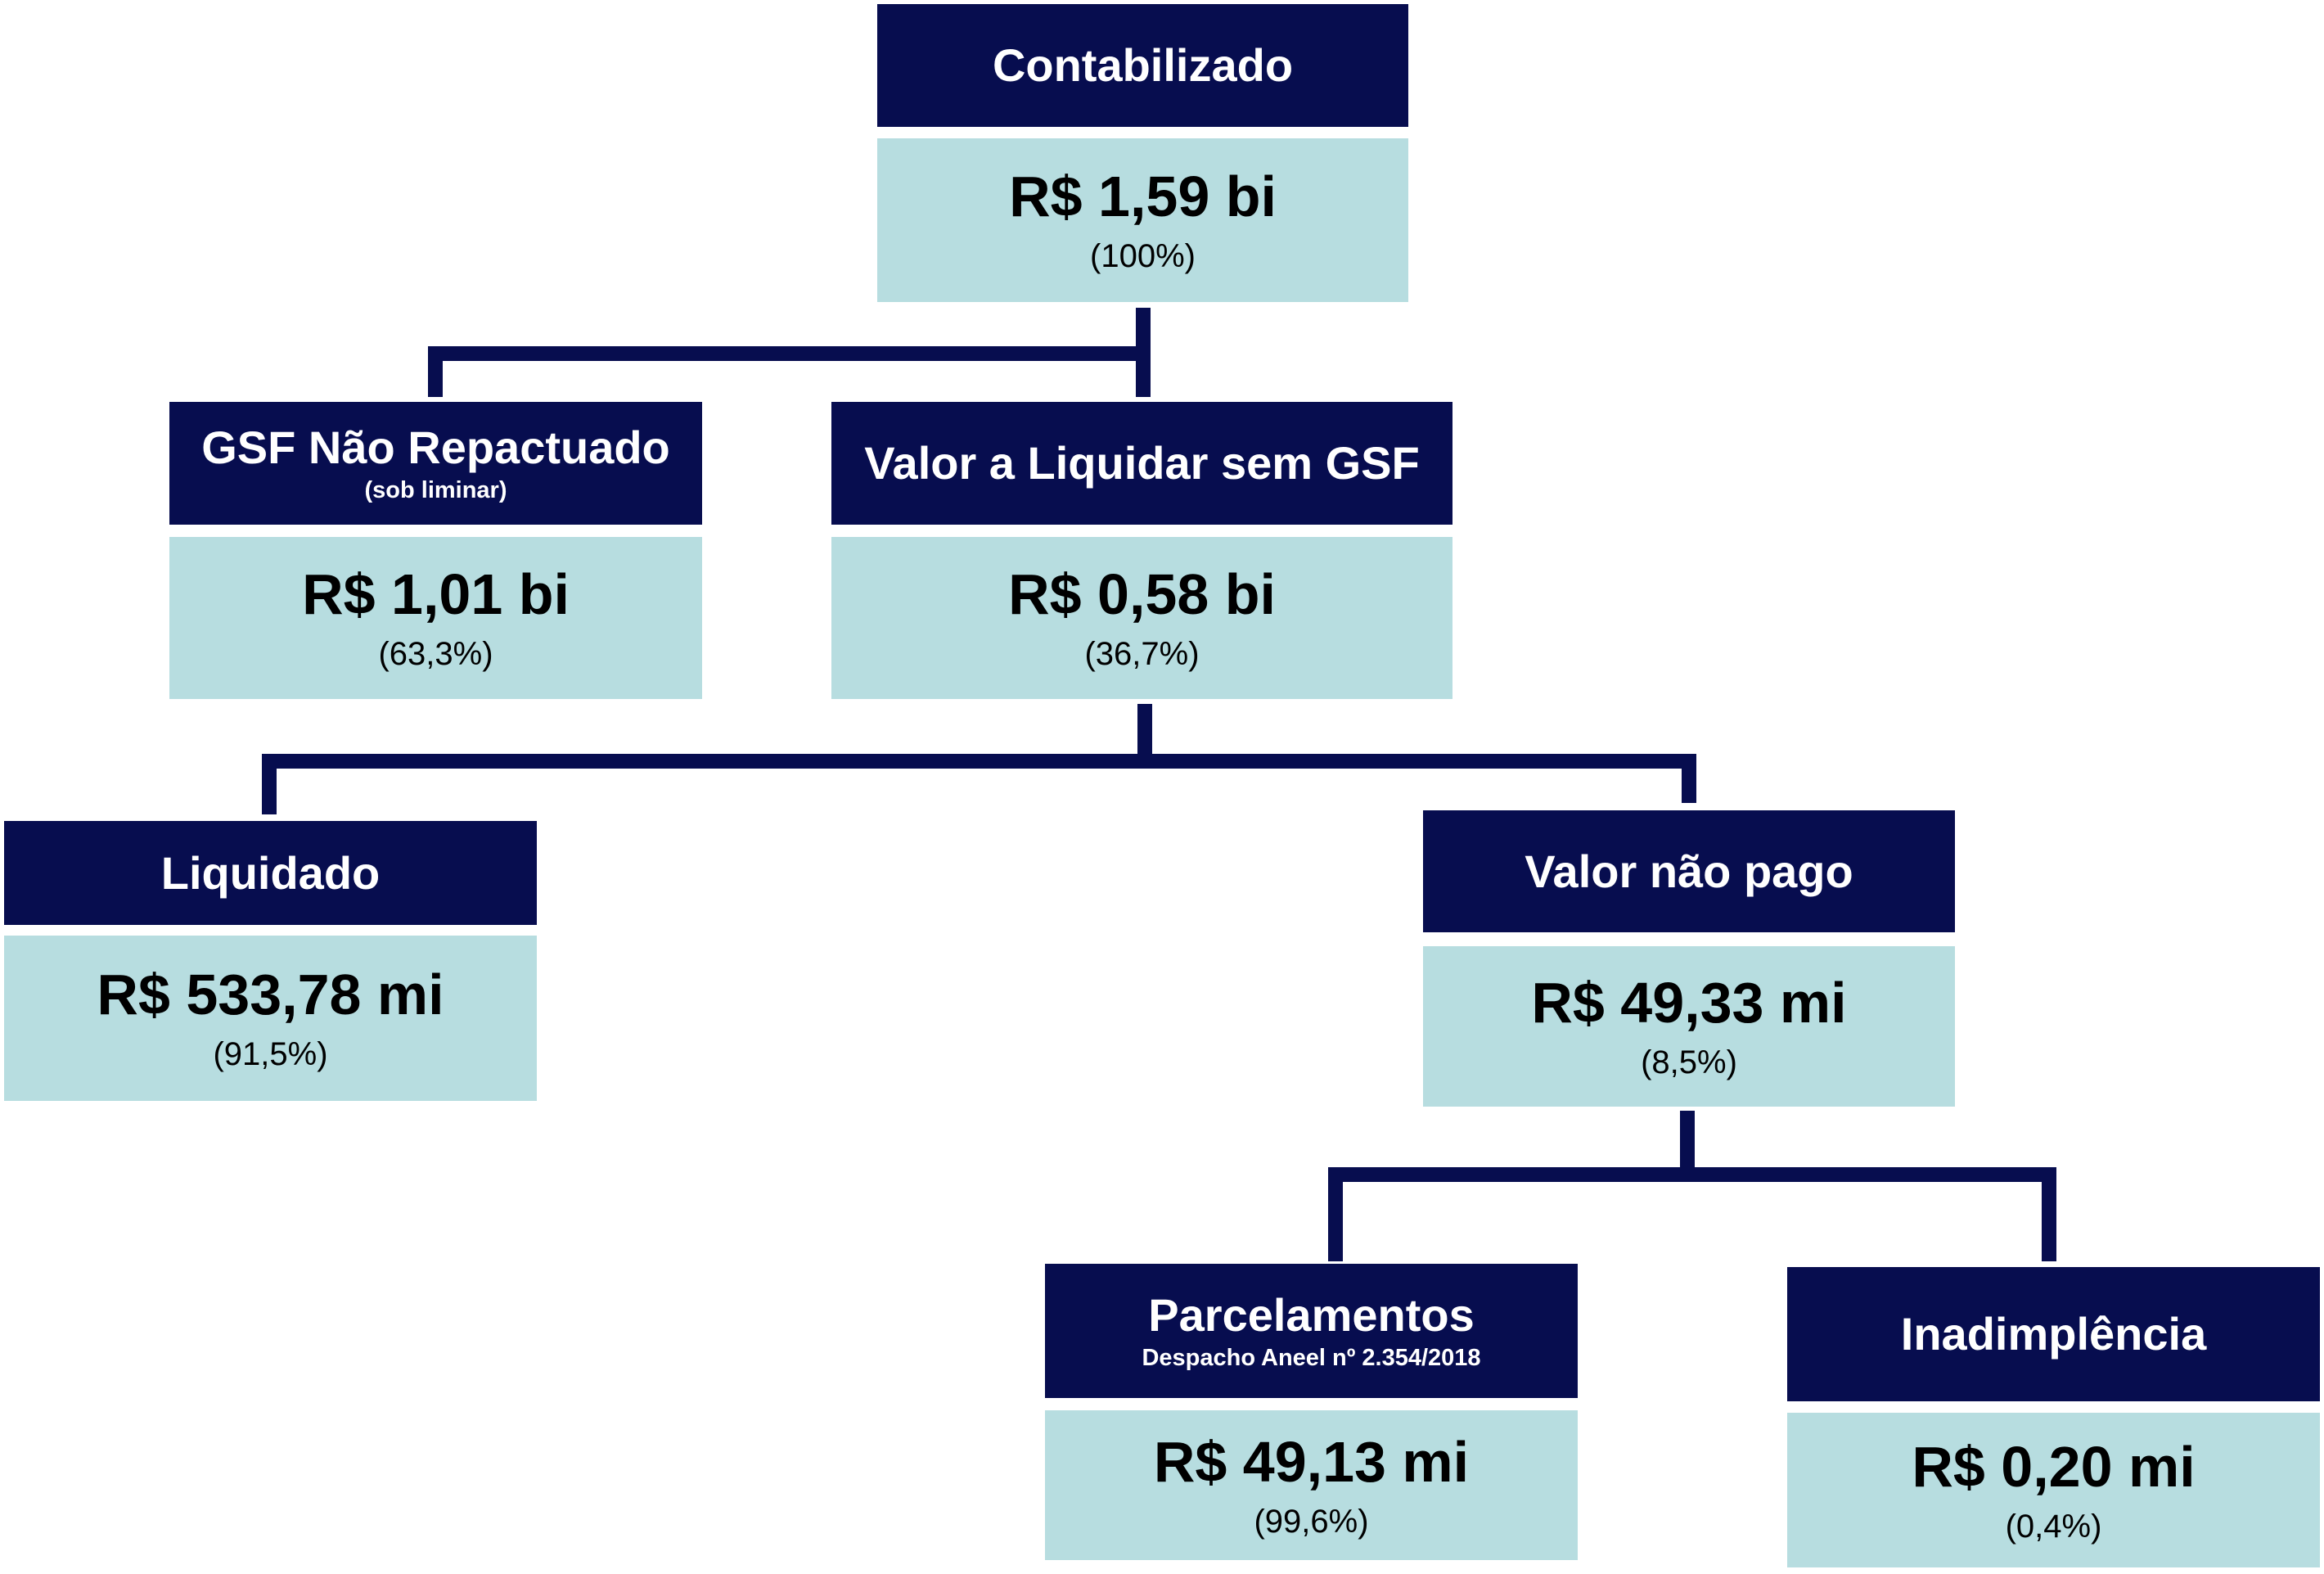 The height and width of the screenshot is (1574, 2324). What do you see at coordinates (1142, 594) in the screenshot?
I see `node-value: R$ 0,58 bi` at bounding box center [1142, 594].